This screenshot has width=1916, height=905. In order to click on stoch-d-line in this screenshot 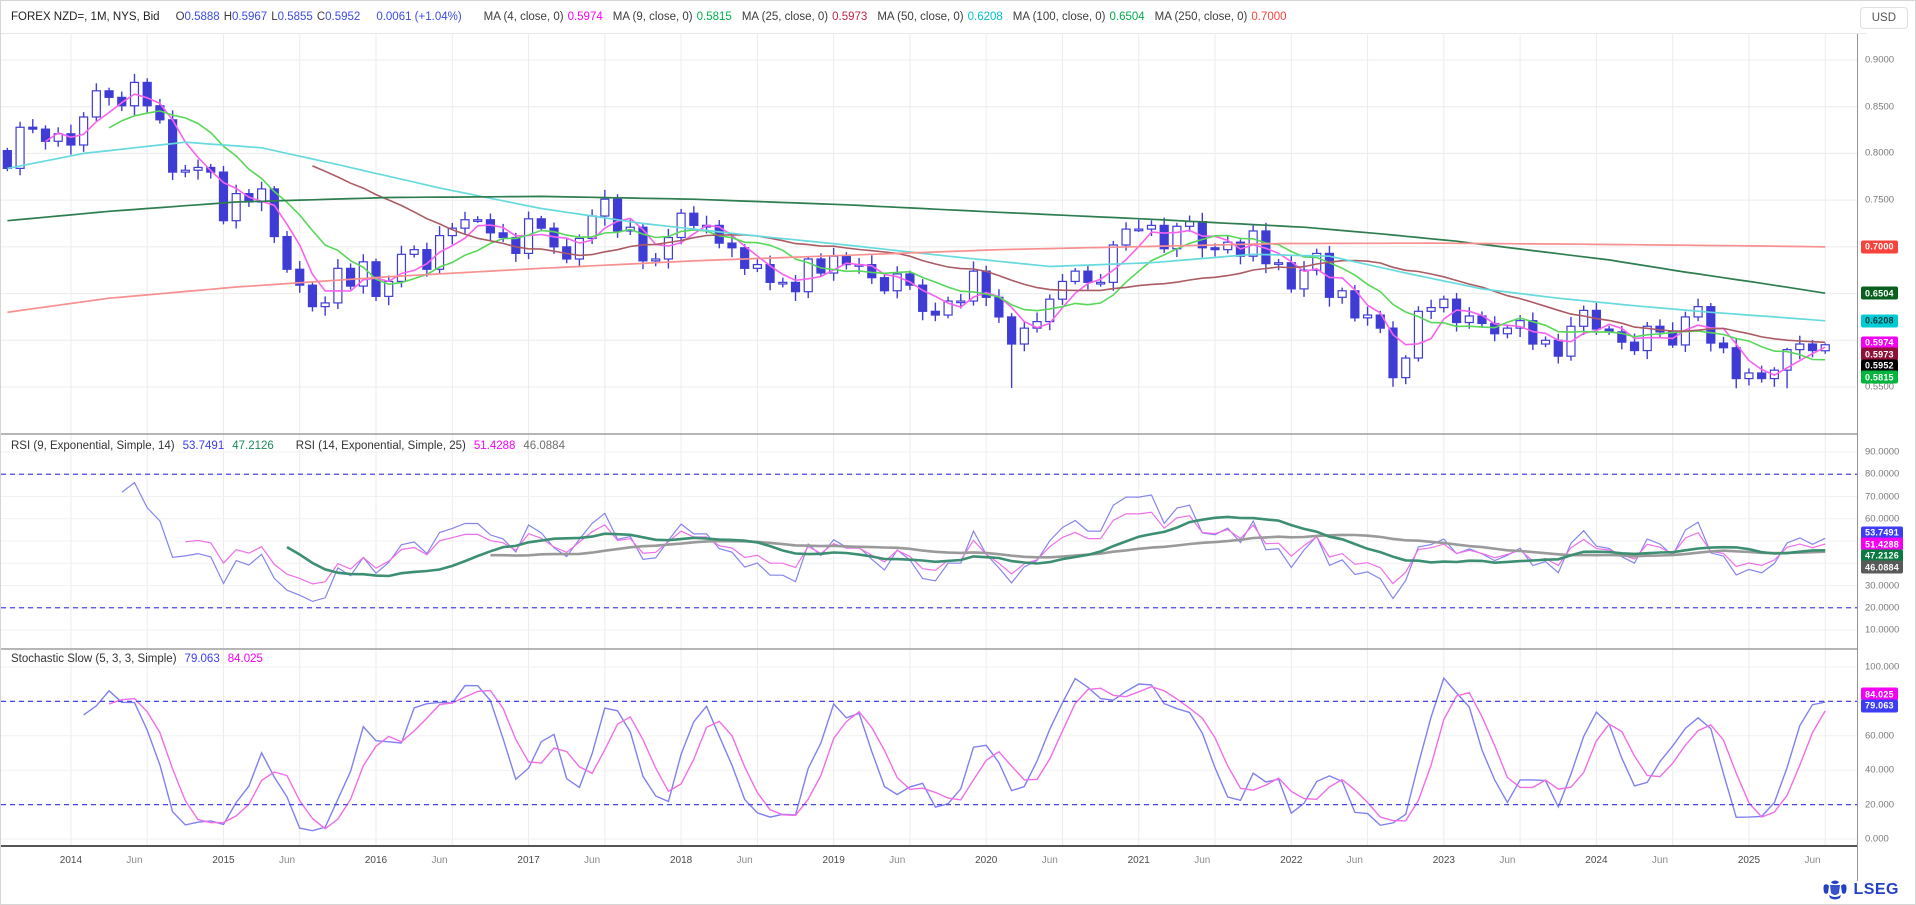, I will do `click(967, 757)`.